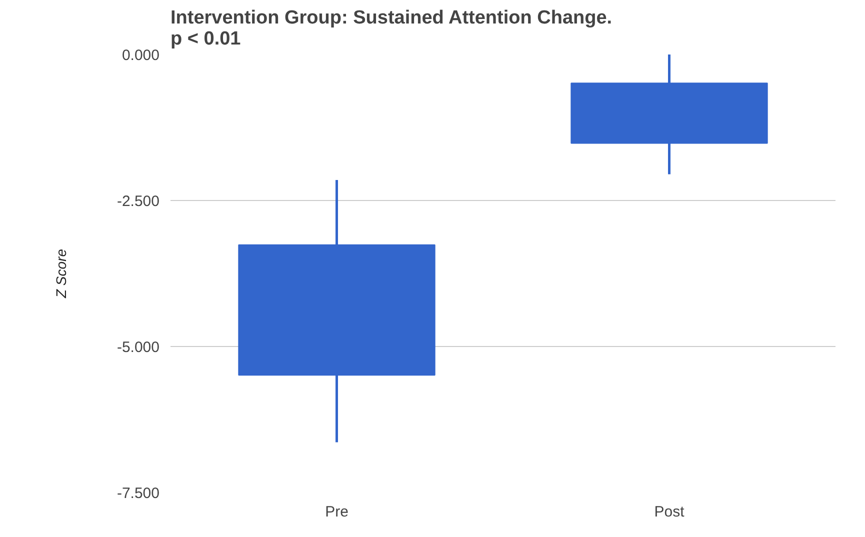 Image resolution: width=865 pixels, height=537 pixels. I want to click on x-tick-label: Pre, so click(336, 512).